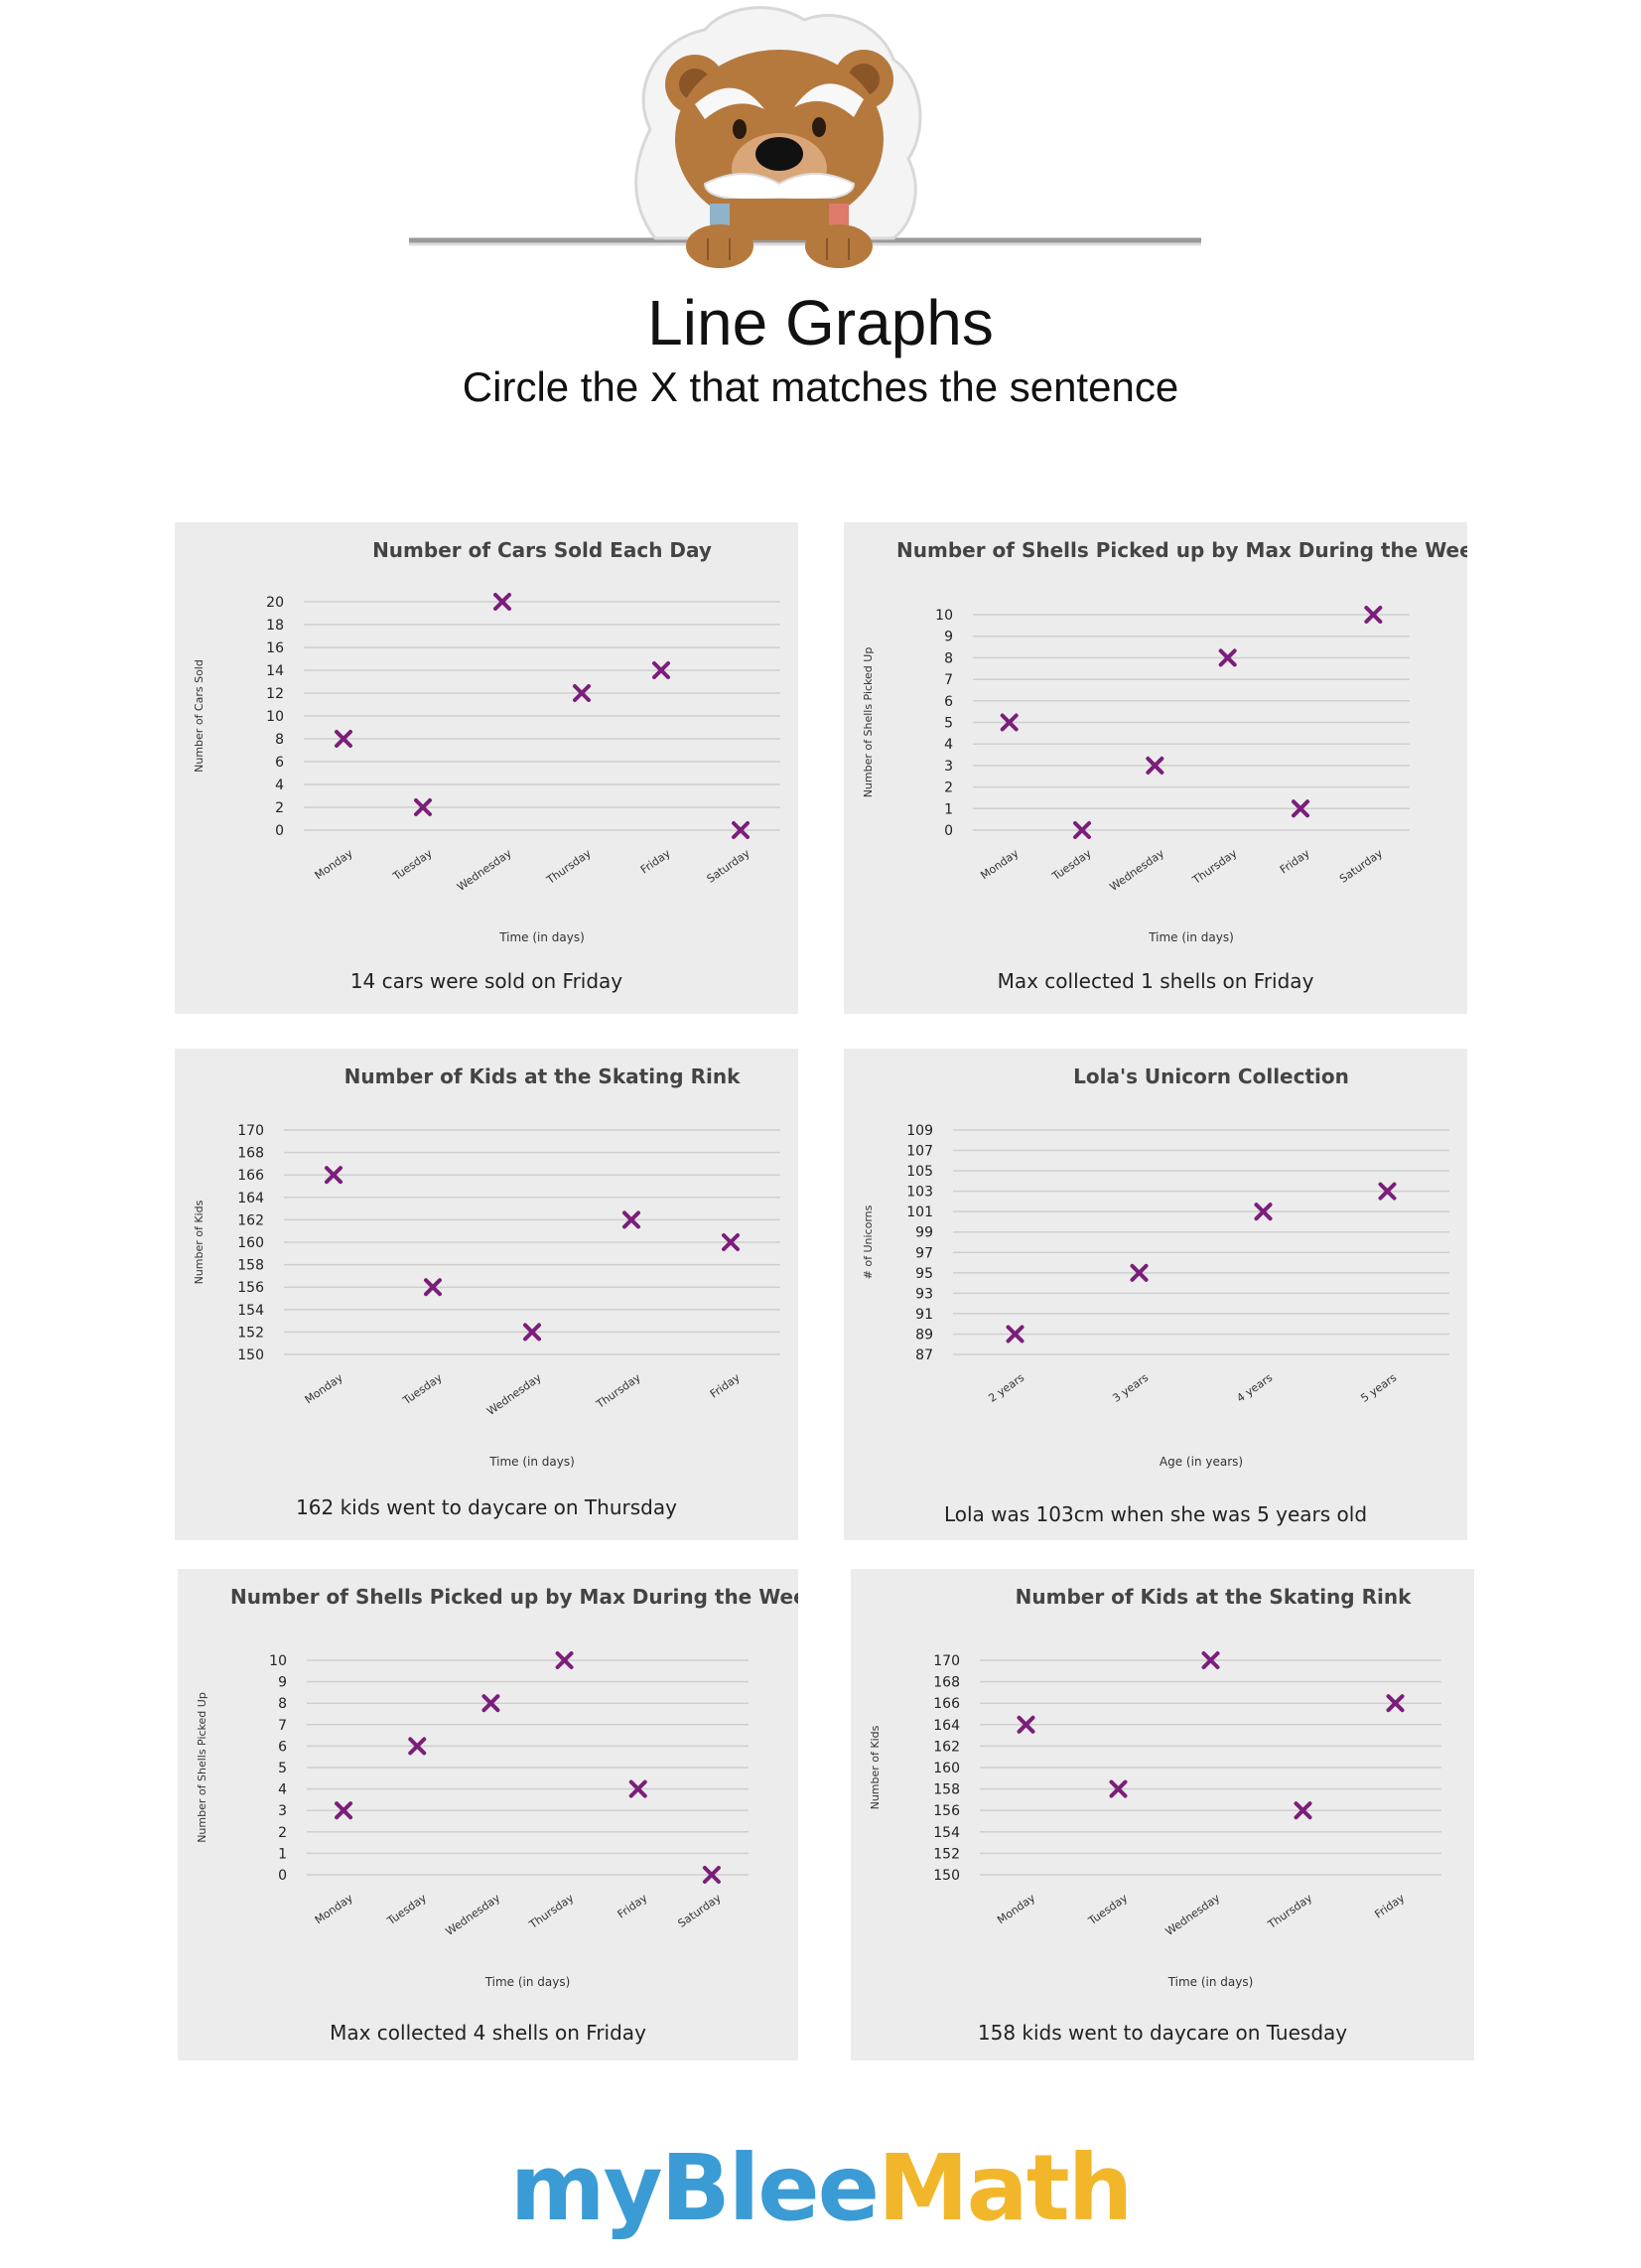 This screenshot has height=2268, width=1641. Describe the element at coordinates (875, 1767) in the screenshot. I see `y-axis-label: Number of Kids` at that location.